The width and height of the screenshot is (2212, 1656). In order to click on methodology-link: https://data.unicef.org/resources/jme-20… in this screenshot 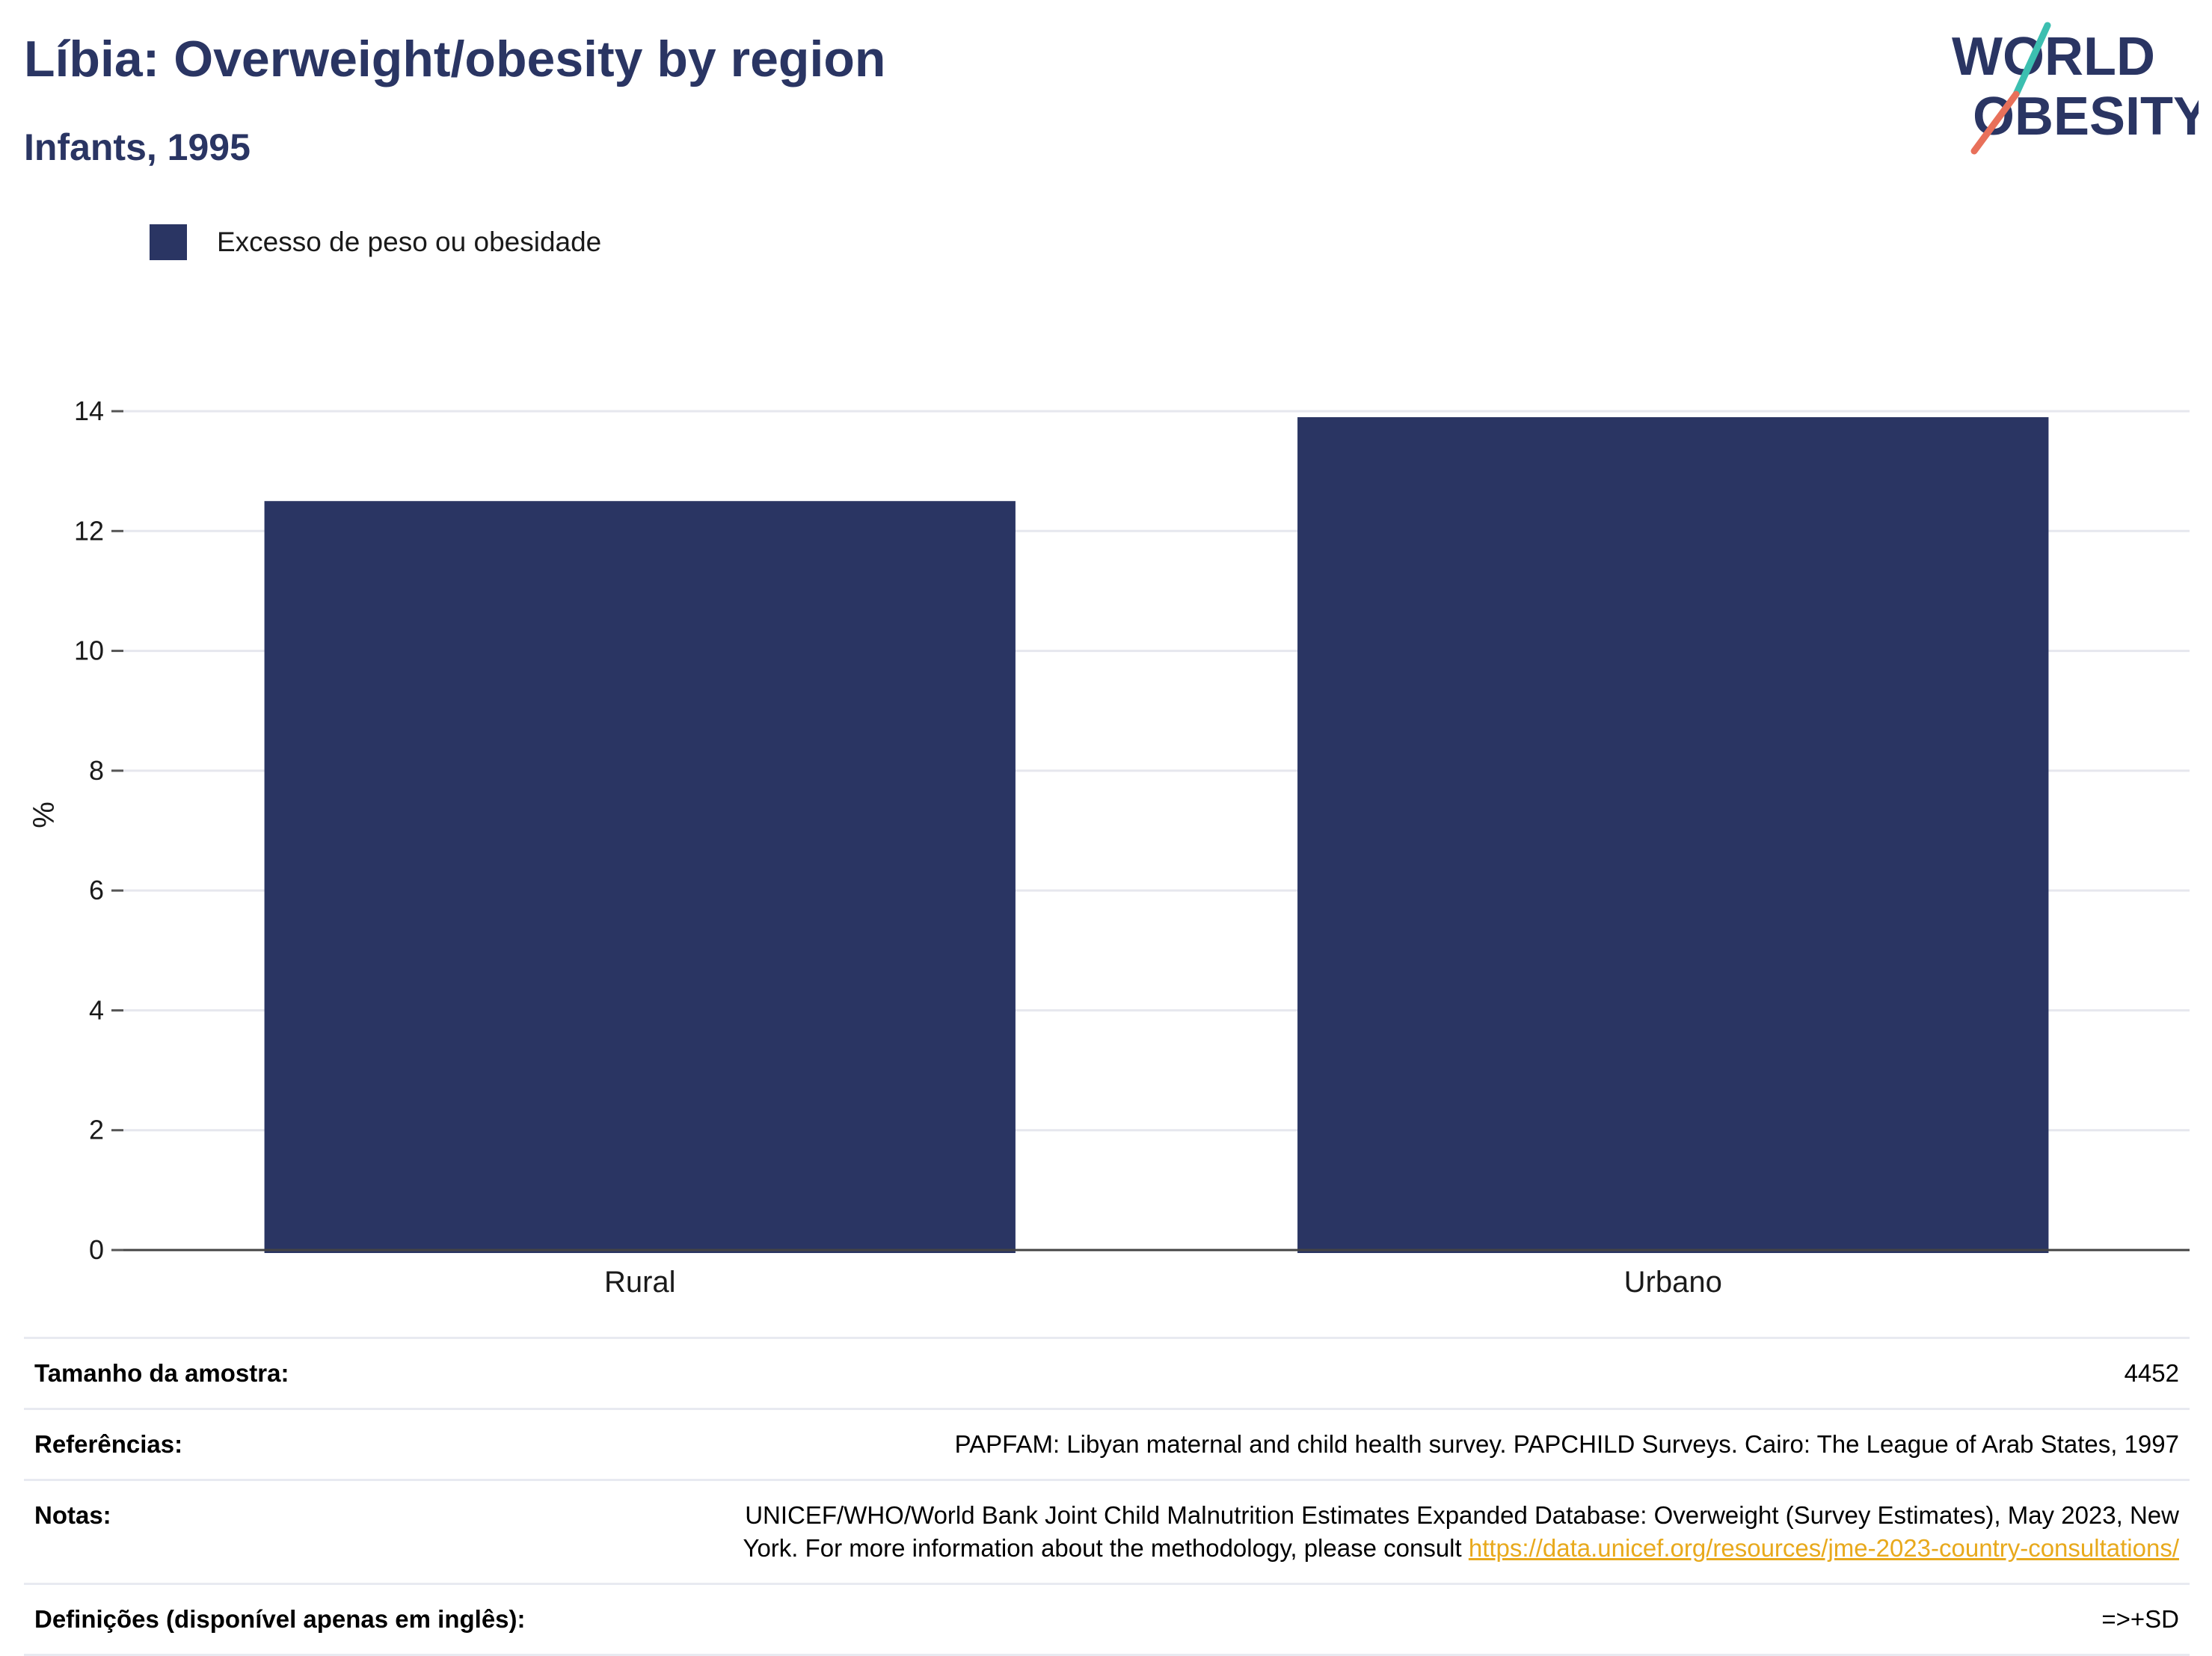, I will do `click(1823, 1548)`.